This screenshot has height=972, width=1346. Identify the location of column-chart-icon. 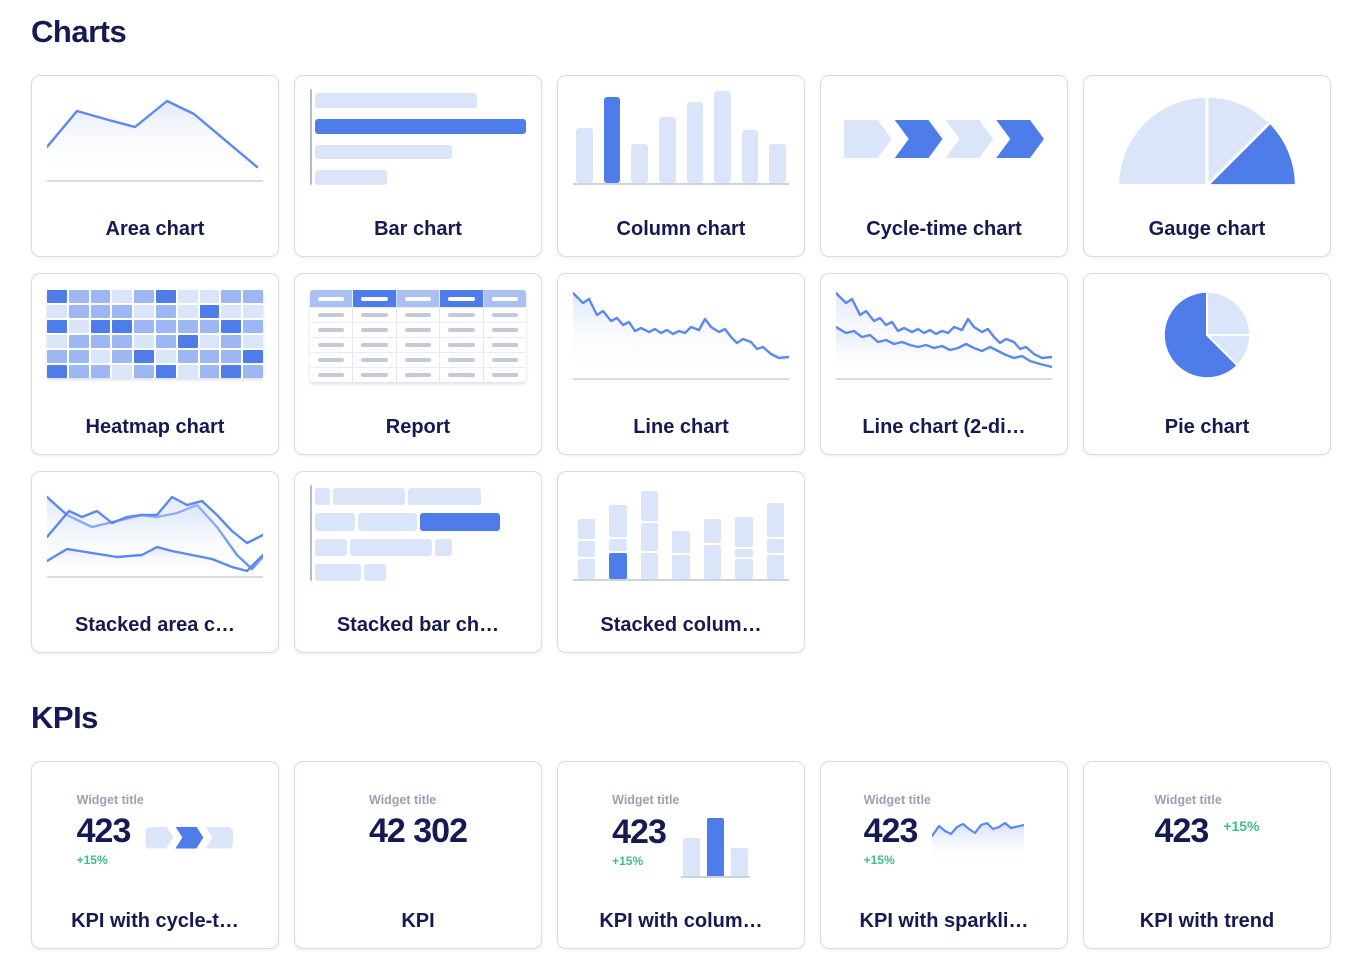
(681, 137).